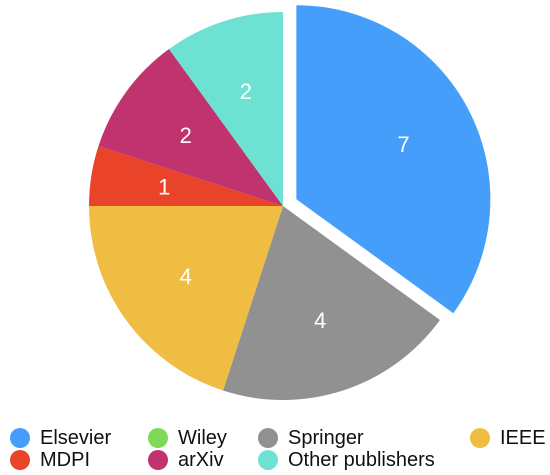  Describe the element at coordinates (268, 438) in the screenshot. I see `legend-swatch-springer` at that location.